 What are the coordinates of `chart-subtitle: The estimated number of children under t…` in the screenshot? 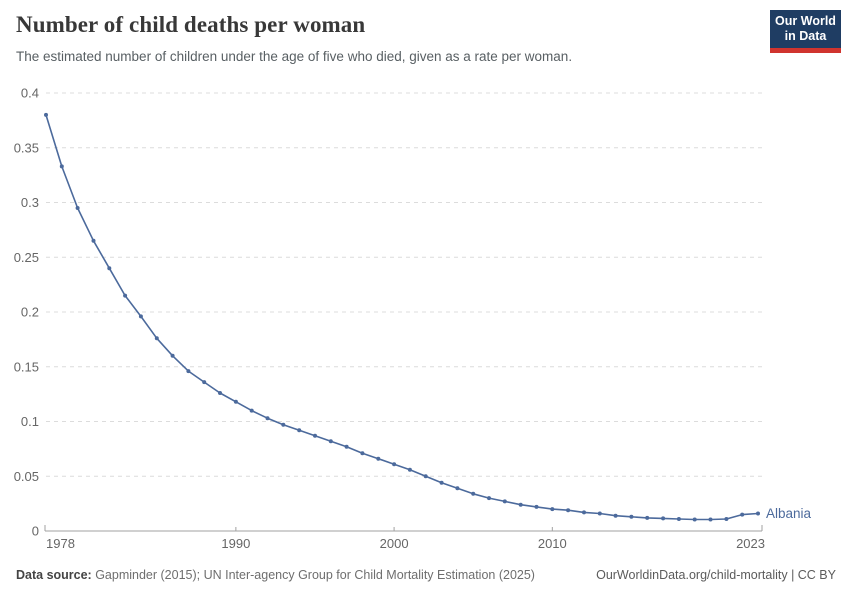 It's located at (294, 56).